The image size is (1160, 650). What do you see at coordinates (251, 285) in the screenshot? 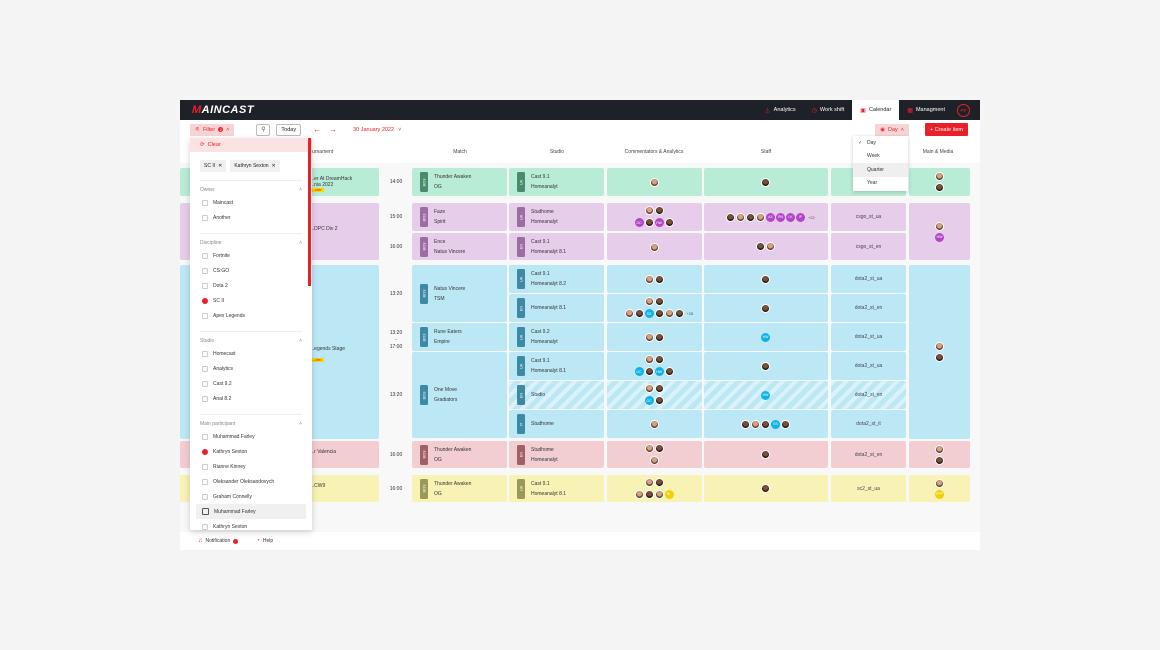
I see `filter-option: Dota 2` at bounding box center [251, 285].